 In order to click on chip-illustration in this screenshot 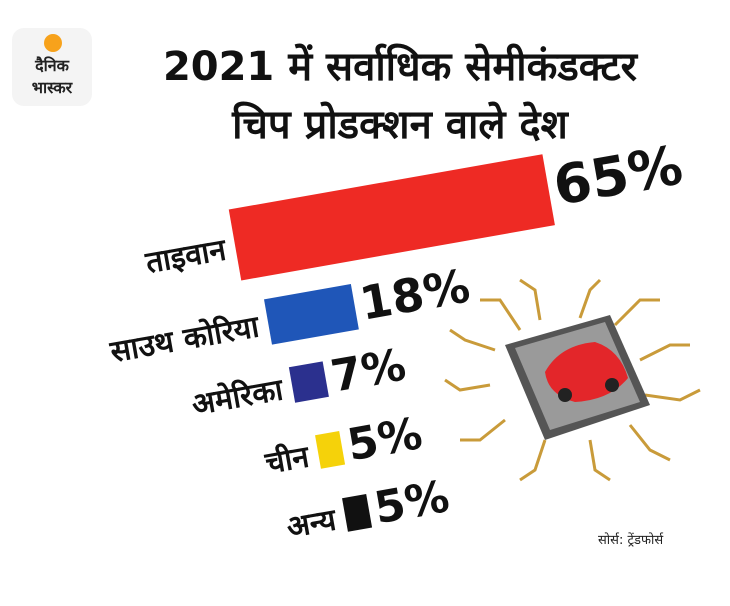, I will do `click(572, 380)`.